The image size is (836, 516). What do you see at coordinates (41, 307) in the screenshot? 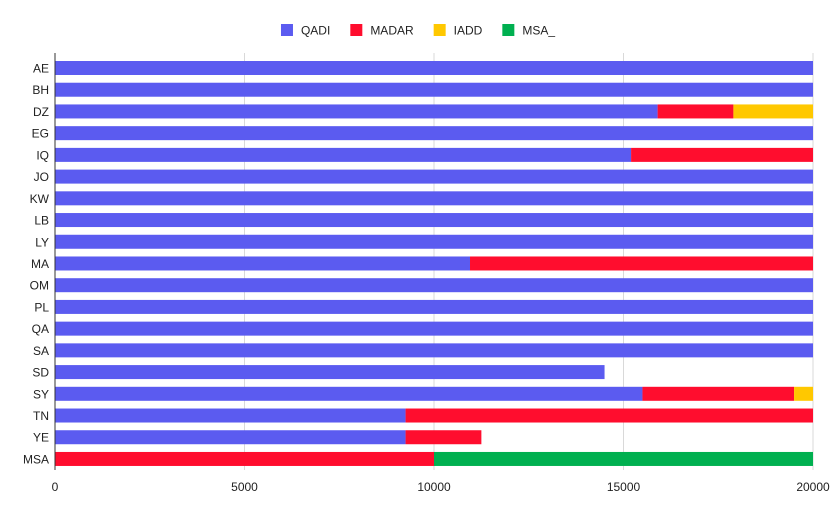
I see `y-tick-label: PL` at bounding box center [41, 307].